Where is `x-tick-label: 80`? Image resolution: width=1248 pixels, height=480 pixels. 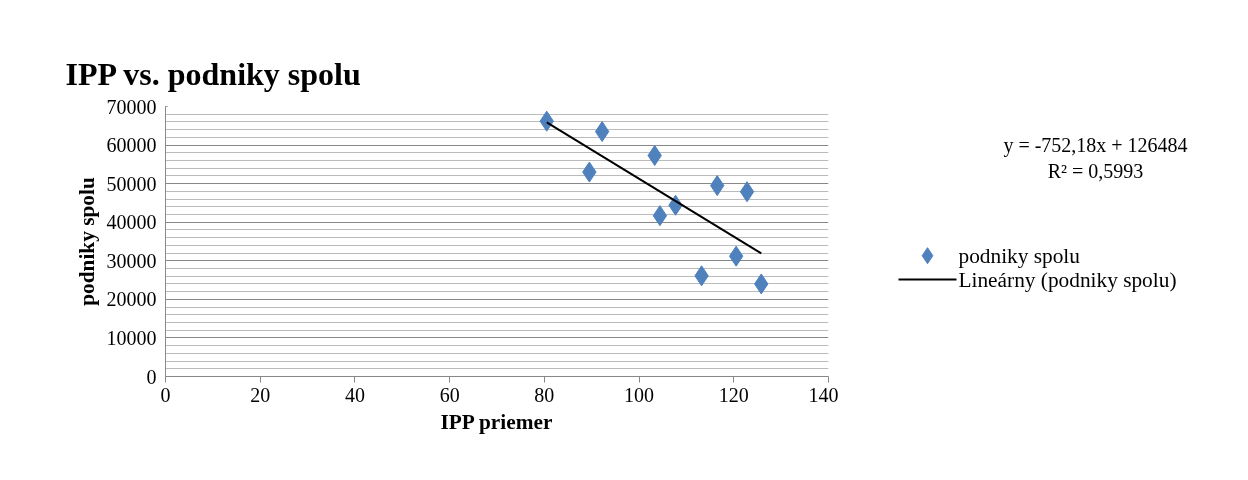
x-tick-label: 80 is located at coordinates (544, 394).